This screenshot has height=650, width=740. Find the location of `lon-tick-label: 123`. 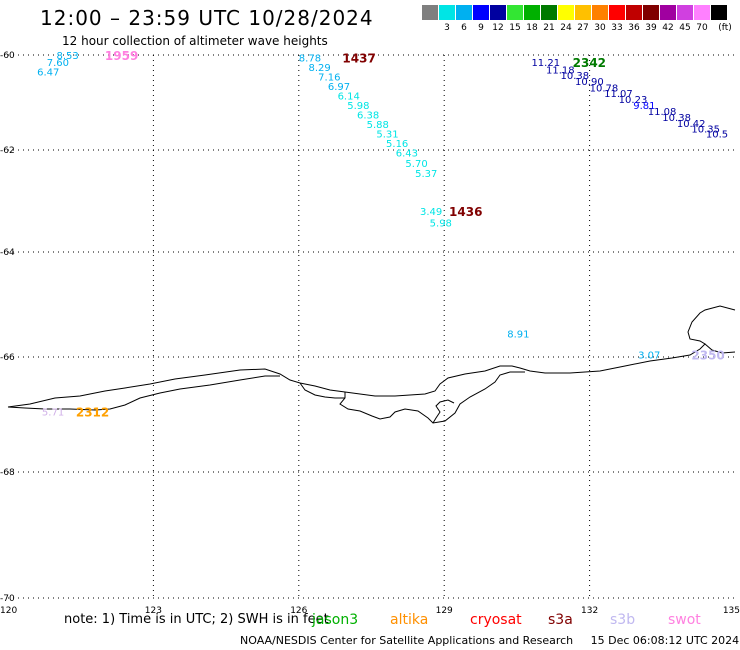

lon-tick-label: 123 is located at coordinates (153, 611).